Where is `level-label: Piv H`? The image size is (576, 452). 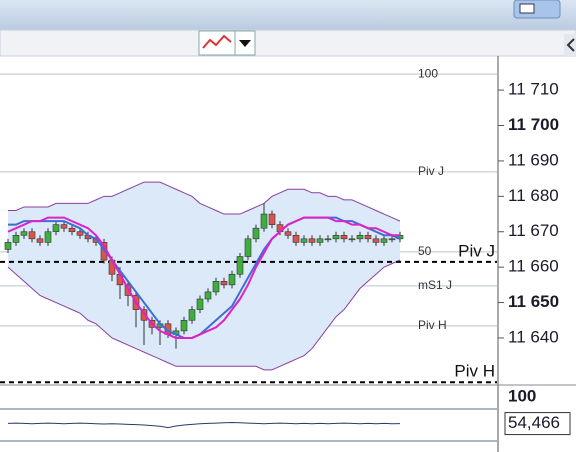
level-label: Piv H is located at coordinates (432, 325).